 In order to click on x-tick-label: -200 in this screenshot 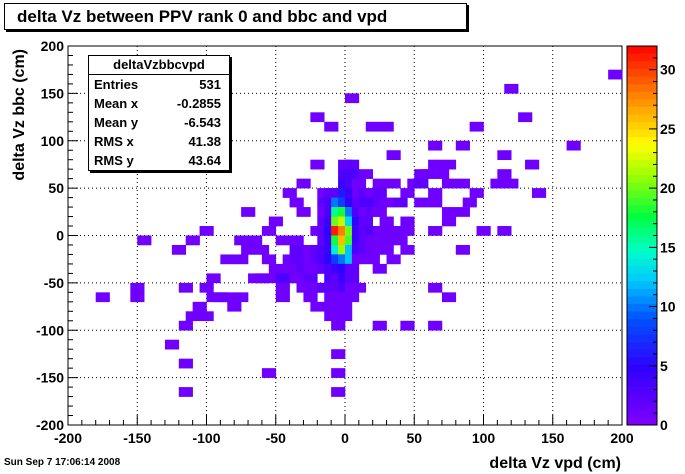, I will do `click(68, 438)`.